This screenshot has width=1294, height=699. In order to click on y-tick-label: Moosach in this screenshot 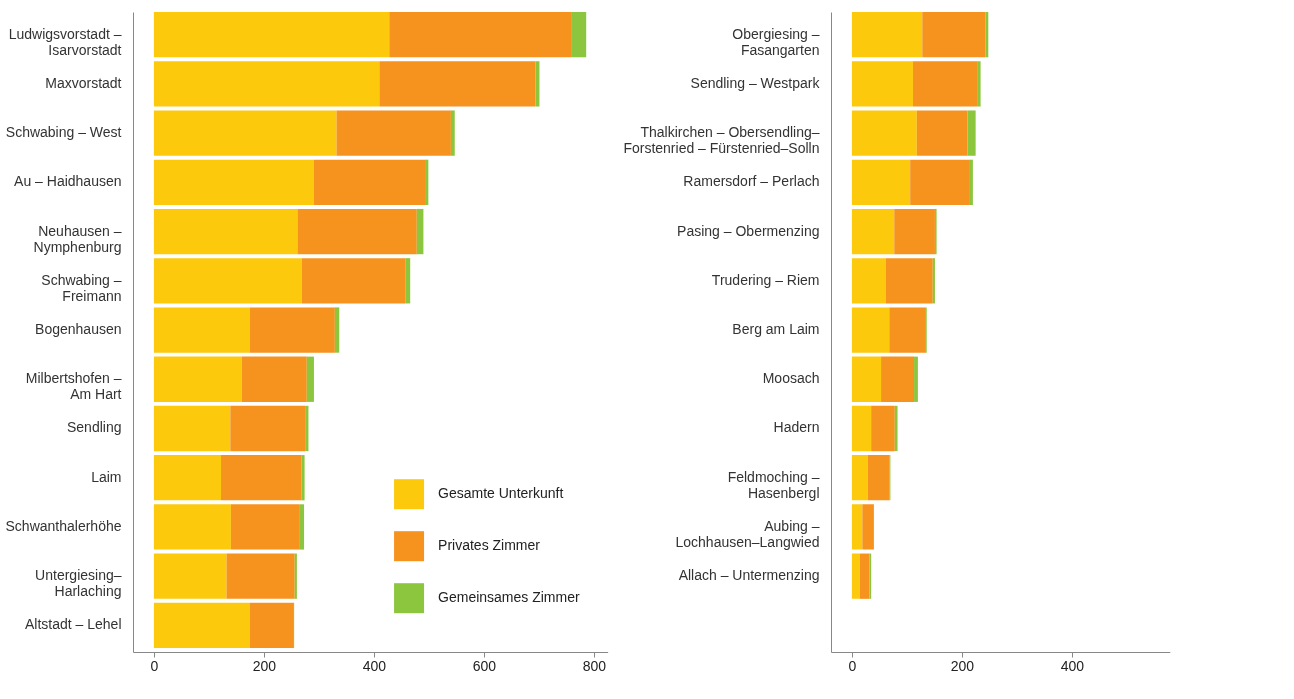, I will do `click(791, 378)`.